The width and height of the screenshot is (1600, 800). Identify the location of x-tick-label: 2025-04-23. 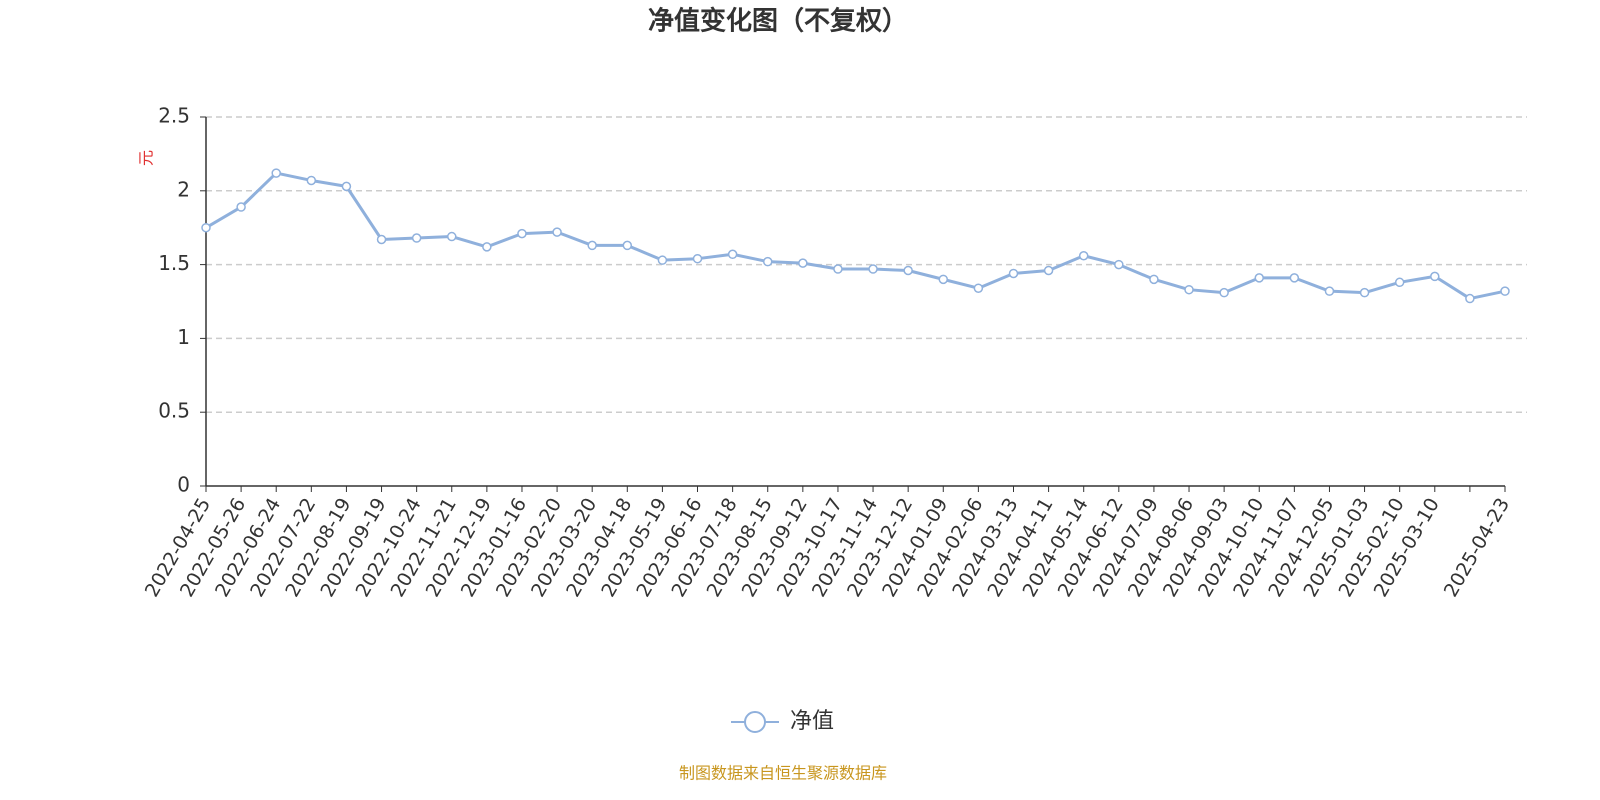
(1477, 547).